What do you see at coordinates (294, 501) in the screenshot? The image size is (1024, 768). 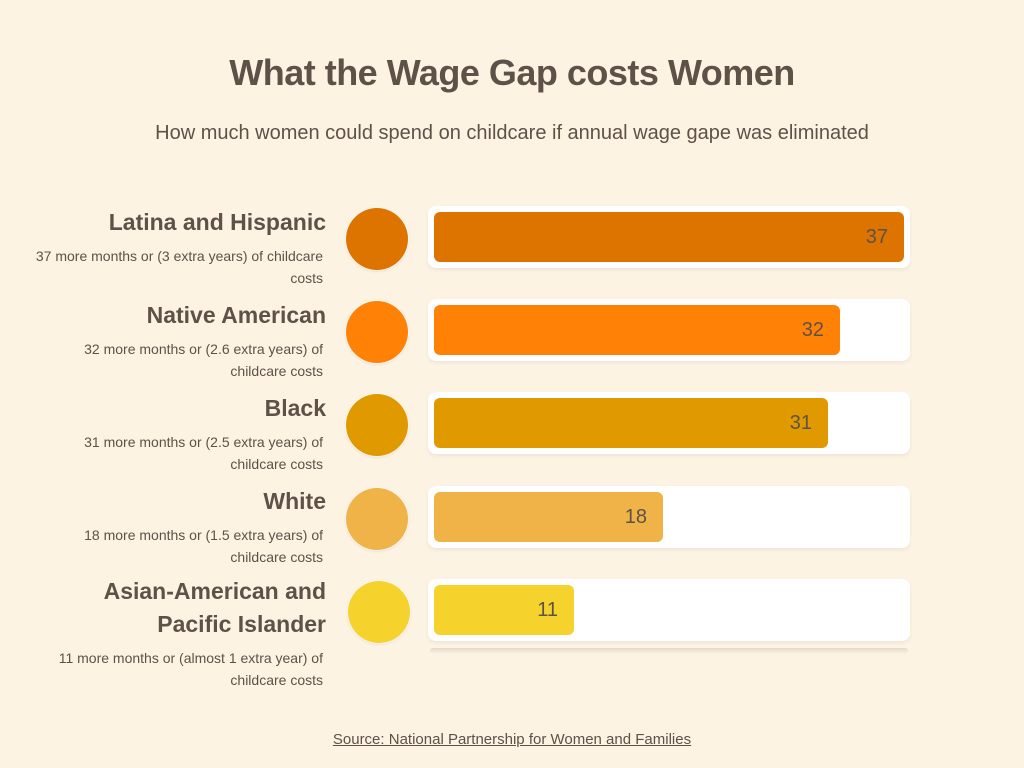 I see `category-name: White` at bounding box center [294, 501].